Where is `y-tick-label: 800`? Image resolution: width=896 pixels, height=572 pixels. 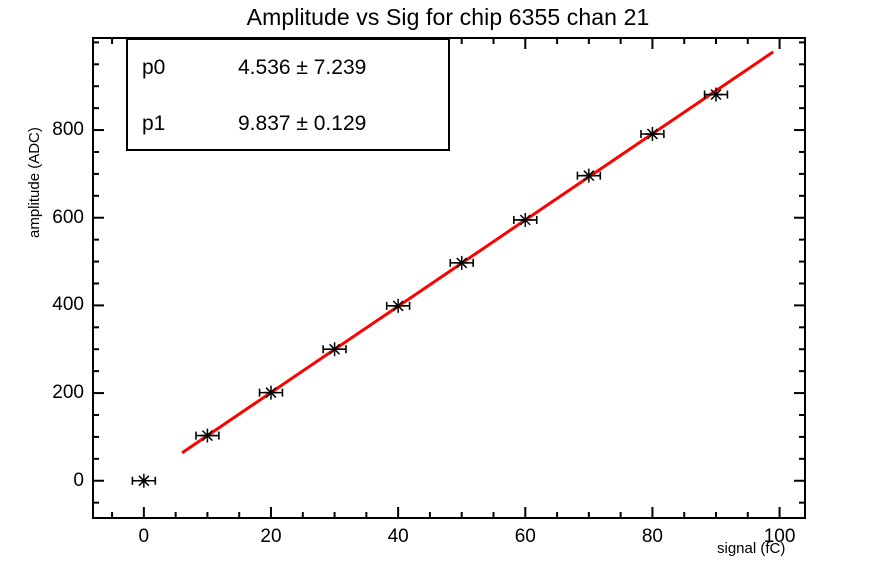 y-tick-label: 800 is located at coordinates (68, 130).